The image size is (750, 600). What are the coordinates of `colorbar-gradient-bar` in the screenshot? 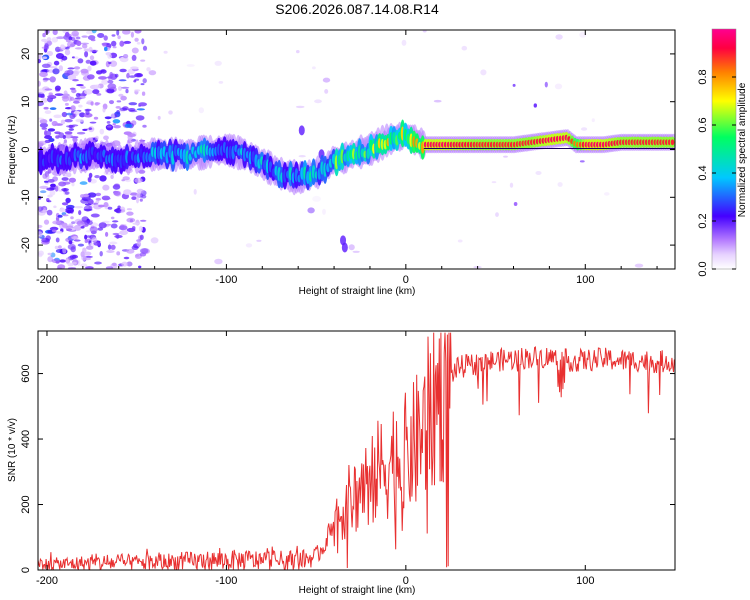 It's located at (724, 149).